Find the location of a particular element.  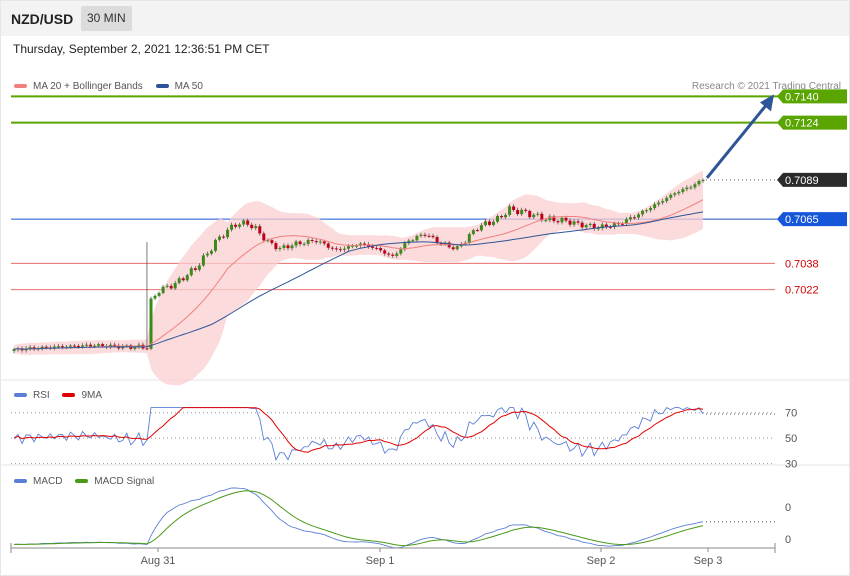

legend-rsi-ma-label: 9MA is located at coordinates (92, 395).